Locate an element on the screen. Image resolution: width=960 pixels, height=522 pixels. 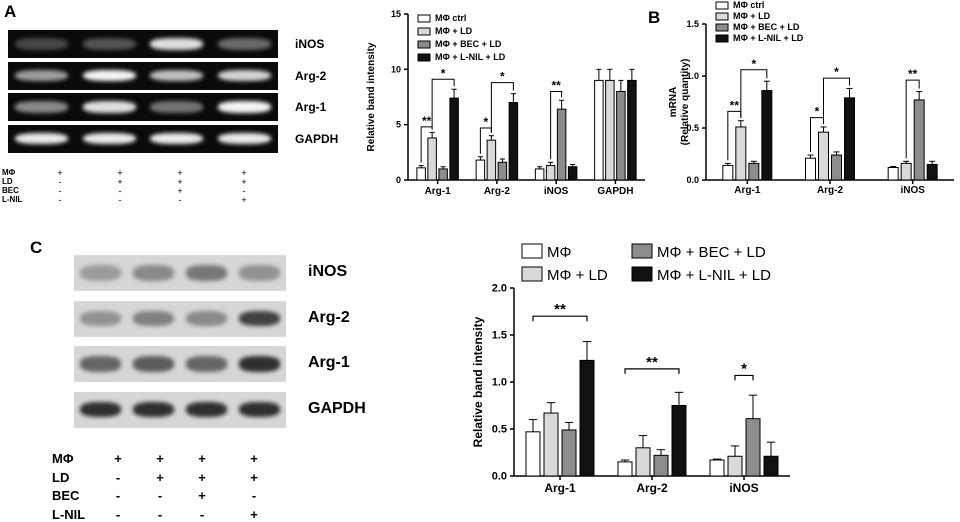
blot-label: Arg-2 is located at coordinates (329, 317).